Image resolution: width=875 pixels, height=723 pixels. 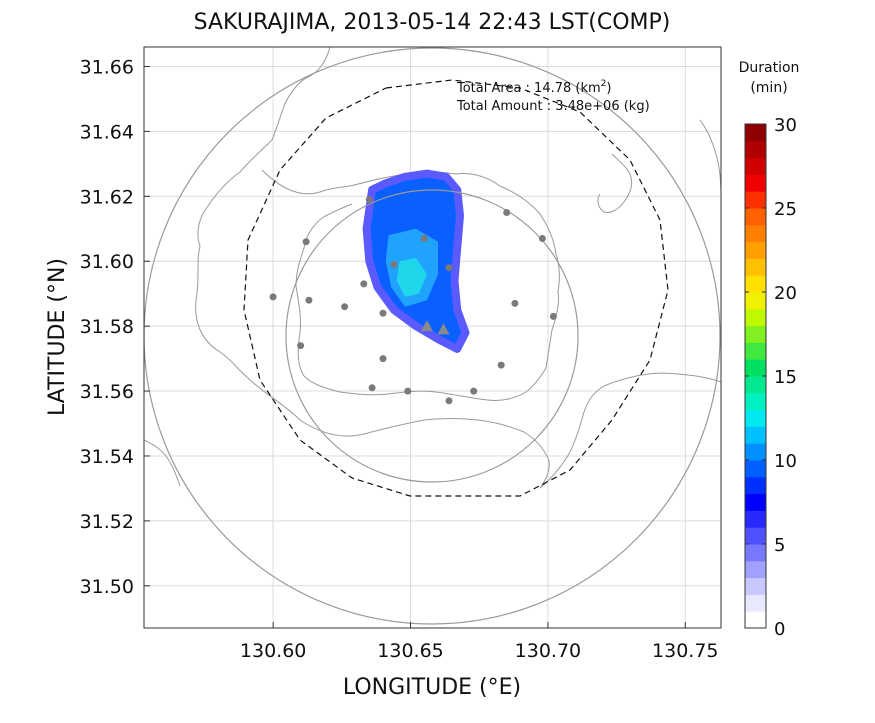 I want to click on colorbar-tick-label: 20, so click(x=785, y=293).